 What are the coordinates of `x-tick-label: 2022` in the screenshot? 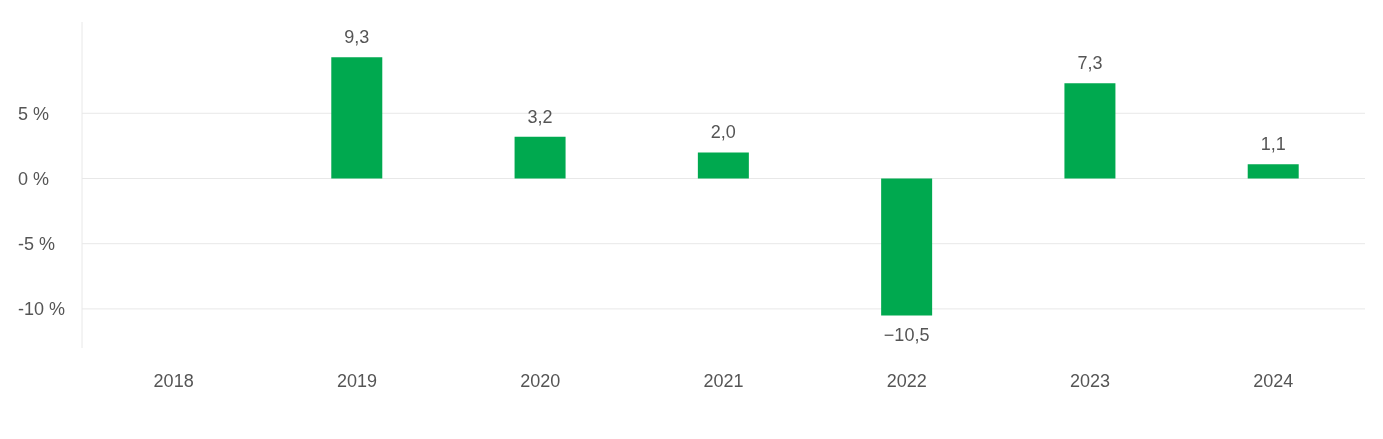 It's located at (906, 380).